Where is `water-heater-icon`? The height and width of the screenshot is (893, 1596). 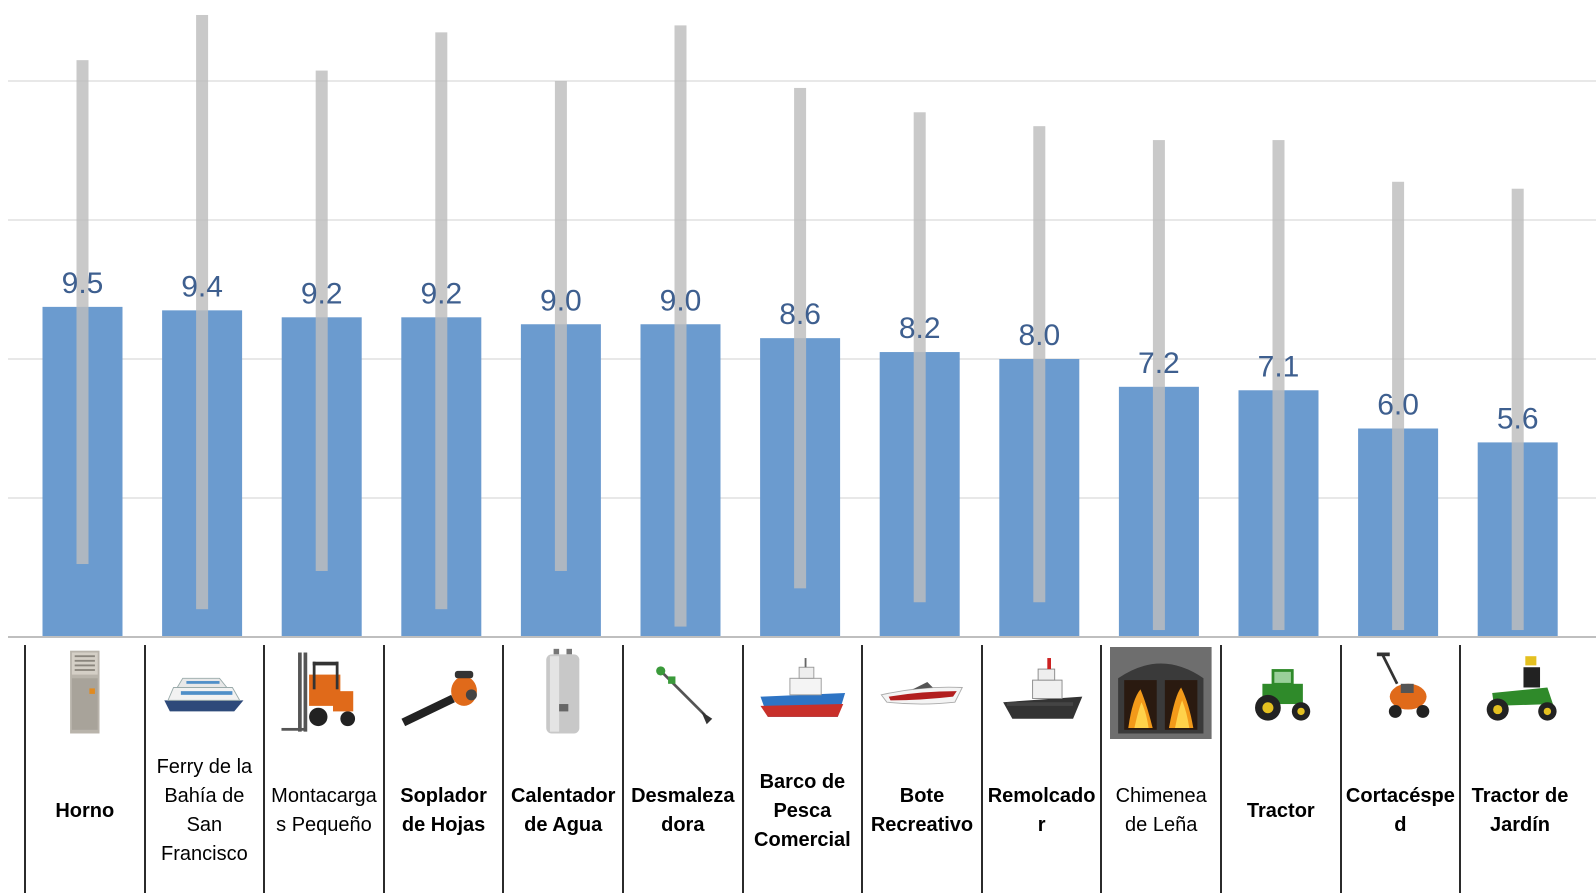
water-heater-icon is located at coordinates (563, 693).